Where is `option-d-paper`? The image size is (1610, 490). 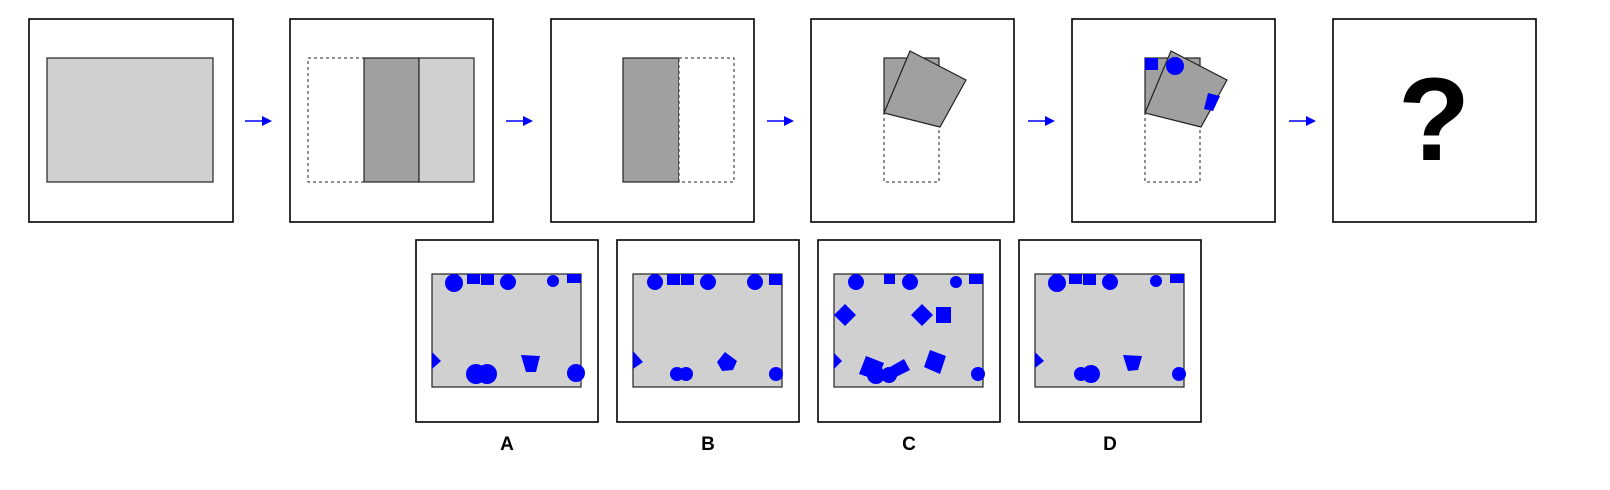
option-d-paper is located at coordinates (1109, 330).